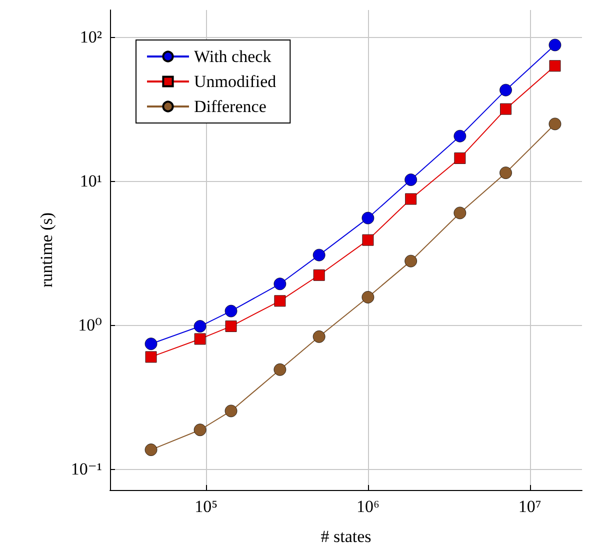  Describe the element at coordinates (46, 250) in the screenshot. I see `y-axis-title: runtime (s)` at that location.